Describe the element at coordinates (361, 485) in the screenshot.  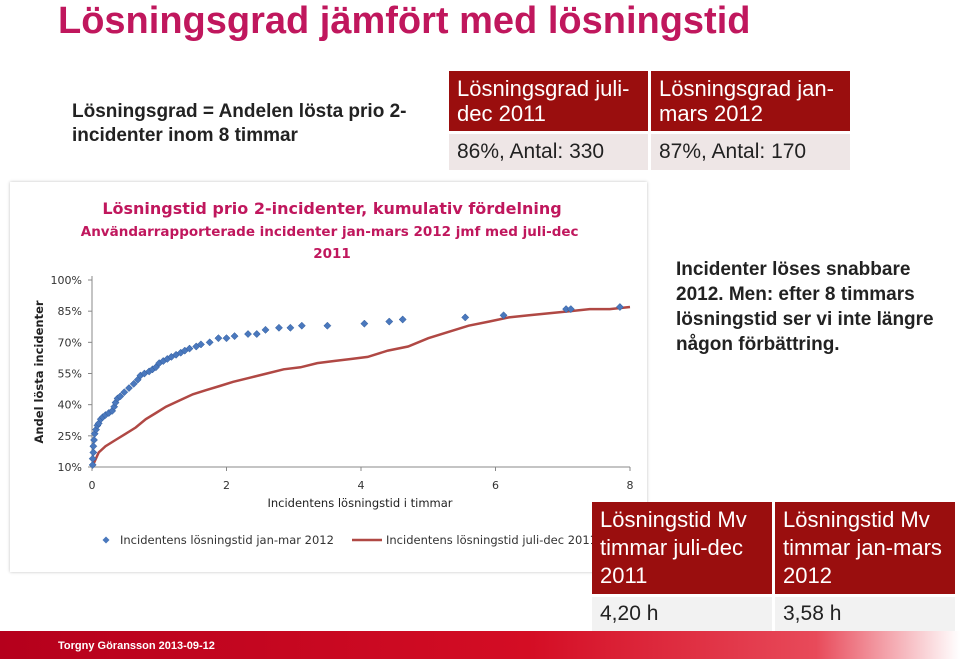
I see `x-tick-label: 4` at that location.